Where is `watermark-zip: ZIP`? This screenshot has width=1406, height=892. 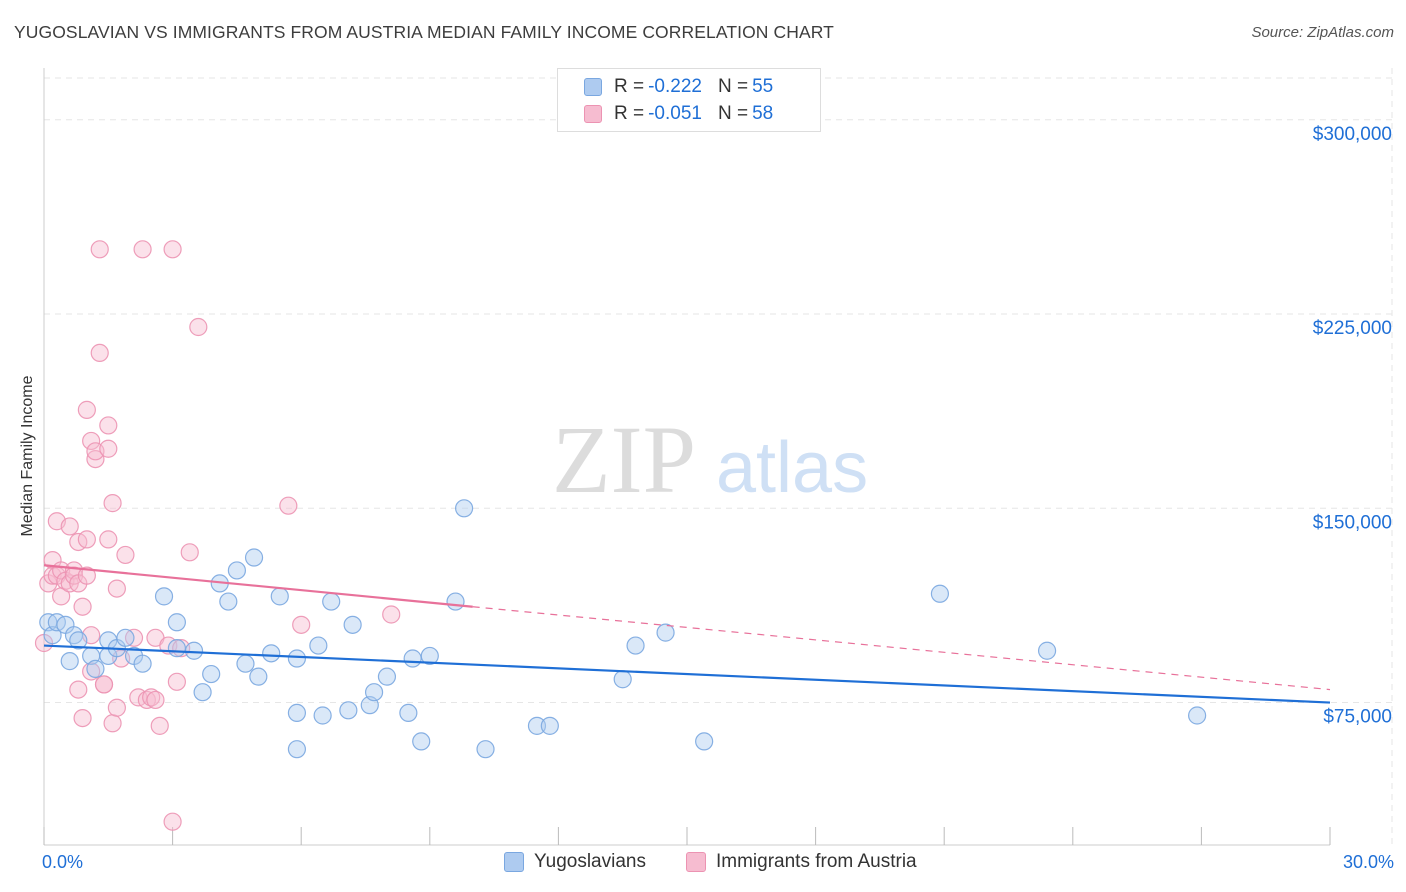 watermark-zip: ZIP is located at coordinates (624, 459).